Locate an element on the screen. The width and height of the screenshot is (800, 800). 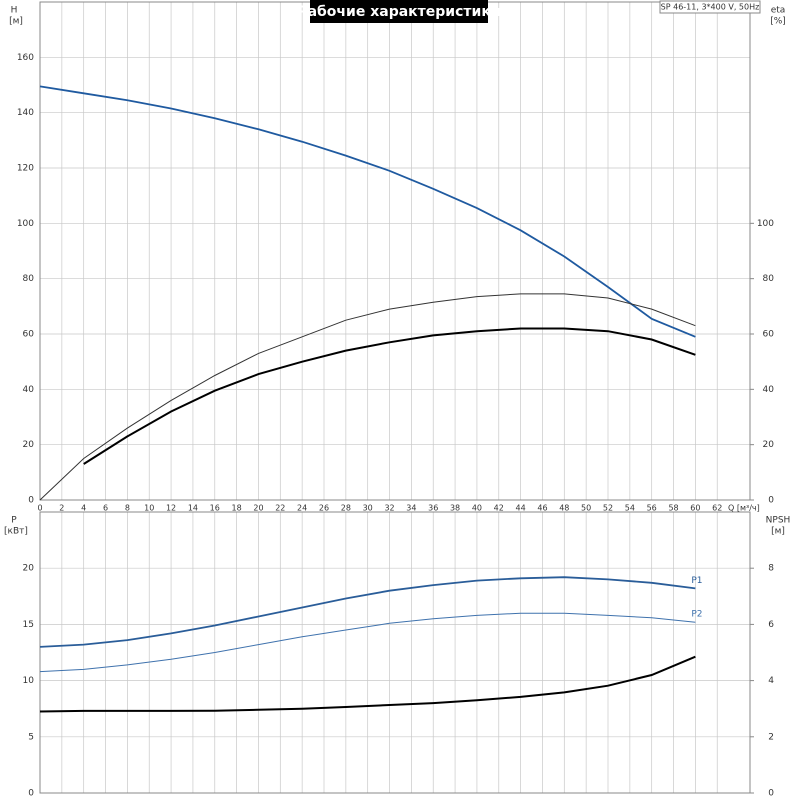
subtitle-box is located at coordinates (710, 7).